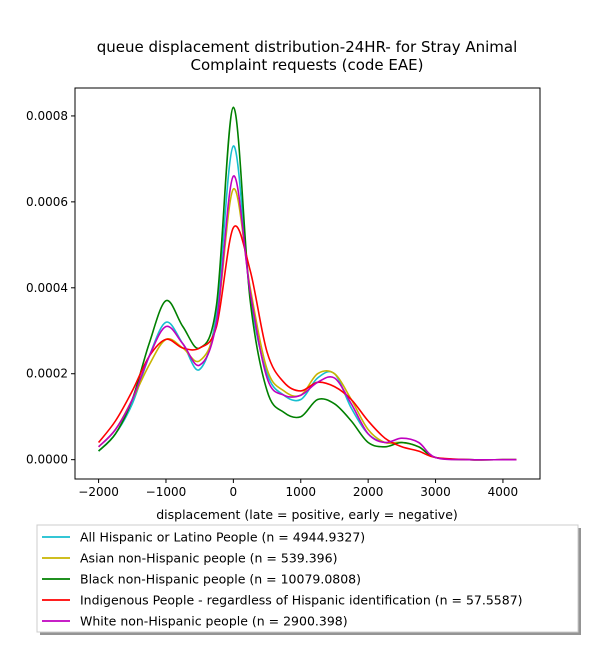 Image resolution: width=600 pixels, height=650 pixels. What do you see at coordinates (208, 558) in the screenshot?
I see `legend-label-1: Asian non-Hispanic people (n = 539.396)` at bounding box center [208, 558].